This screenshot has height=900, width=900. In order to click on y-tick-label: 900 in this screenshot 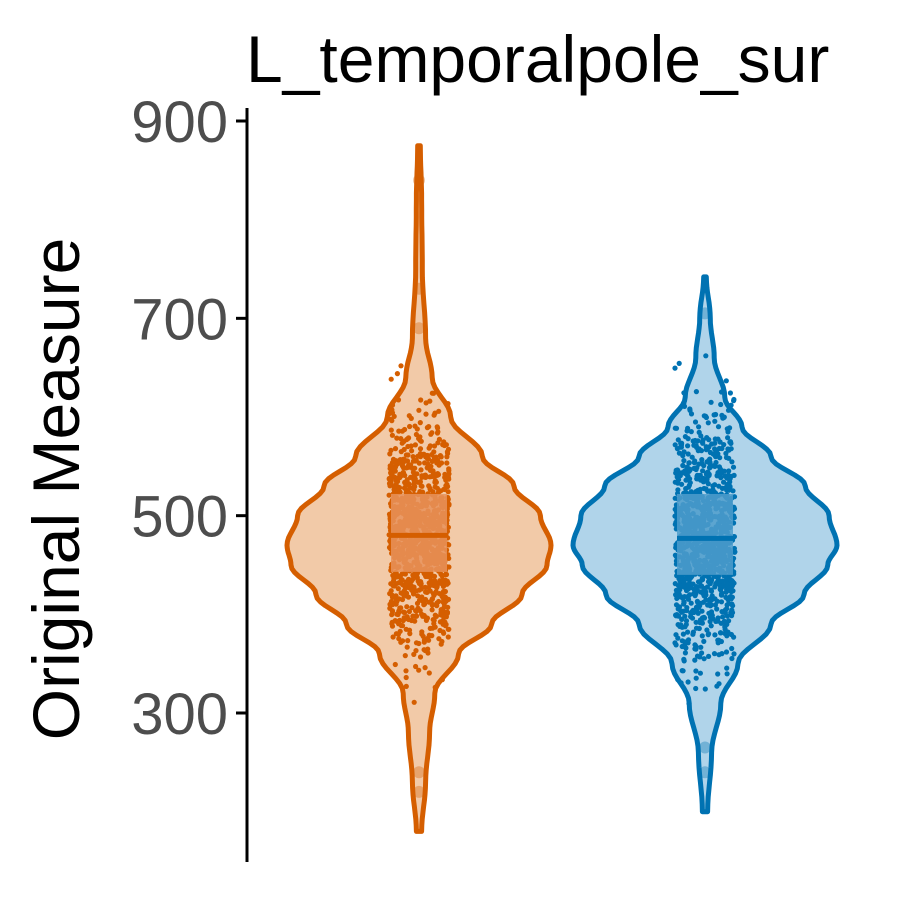, I will do `click(179, 122)`.